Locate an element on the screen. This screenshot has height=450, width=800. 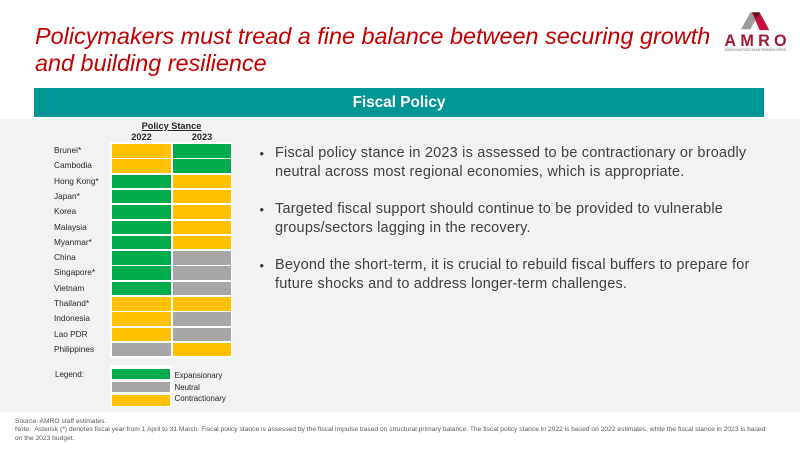
svg-text:ASEAN+3 MACROECONOMIC RESEARCH: ASEAN+3 MACROECONOMIC RESEARCH OFFICE is located at coordinates (756, 50).